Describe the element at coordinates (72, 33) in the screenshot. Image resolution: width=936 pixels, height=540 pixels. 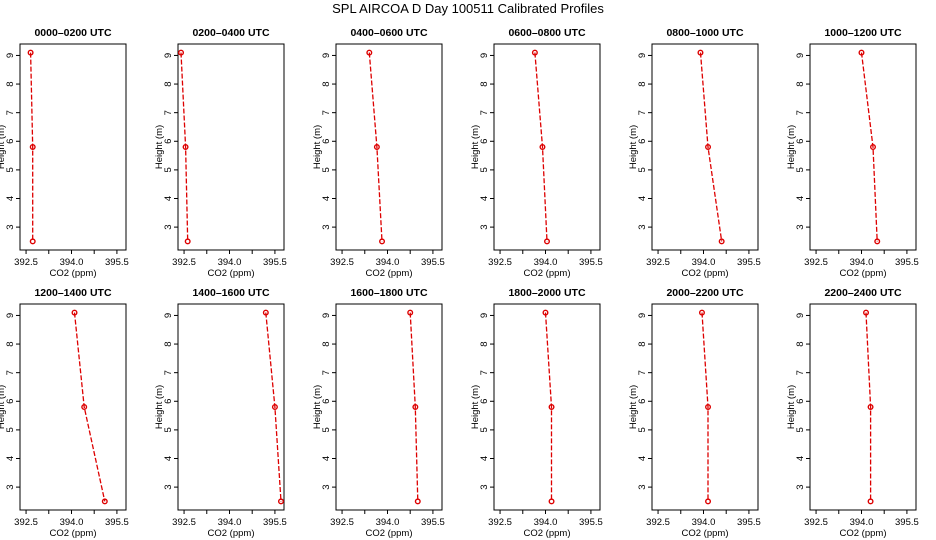
I see `panel-title: 0000–0200 UTC` at that location.